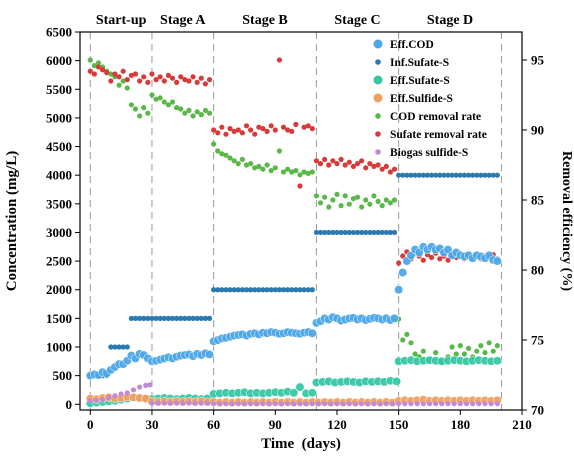 The height and width of the screenshot is (457, 574). I want to click on y-left-tick-label: 500, so click(63, 375).